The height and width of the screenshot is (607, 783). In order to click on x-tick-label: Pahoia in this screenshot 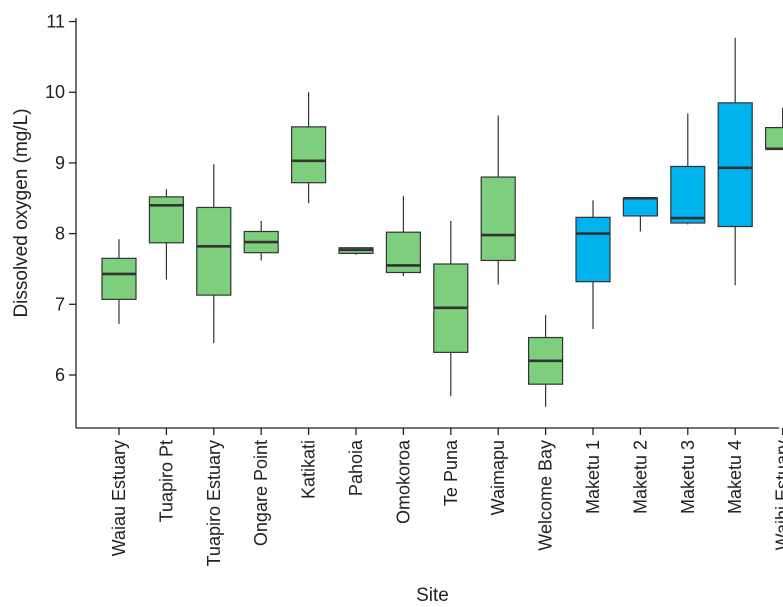, I will do `click(356, 467)`.